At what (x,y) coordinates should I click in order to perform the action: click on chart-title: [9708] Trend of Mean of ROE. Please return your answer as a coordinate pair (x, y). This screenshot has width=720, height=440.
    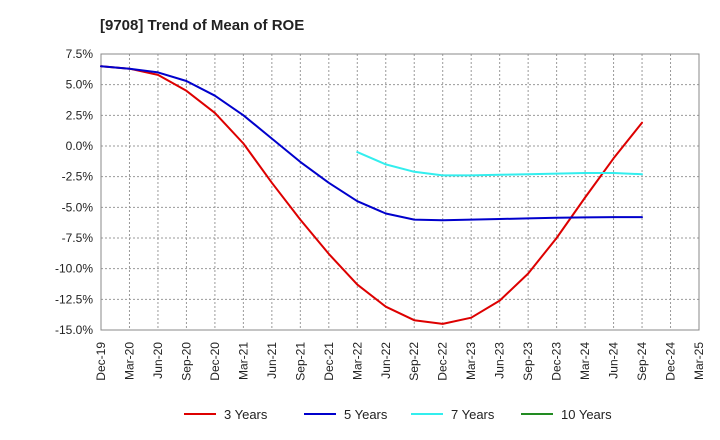
    Looking at the image, I should click on (202, 25).